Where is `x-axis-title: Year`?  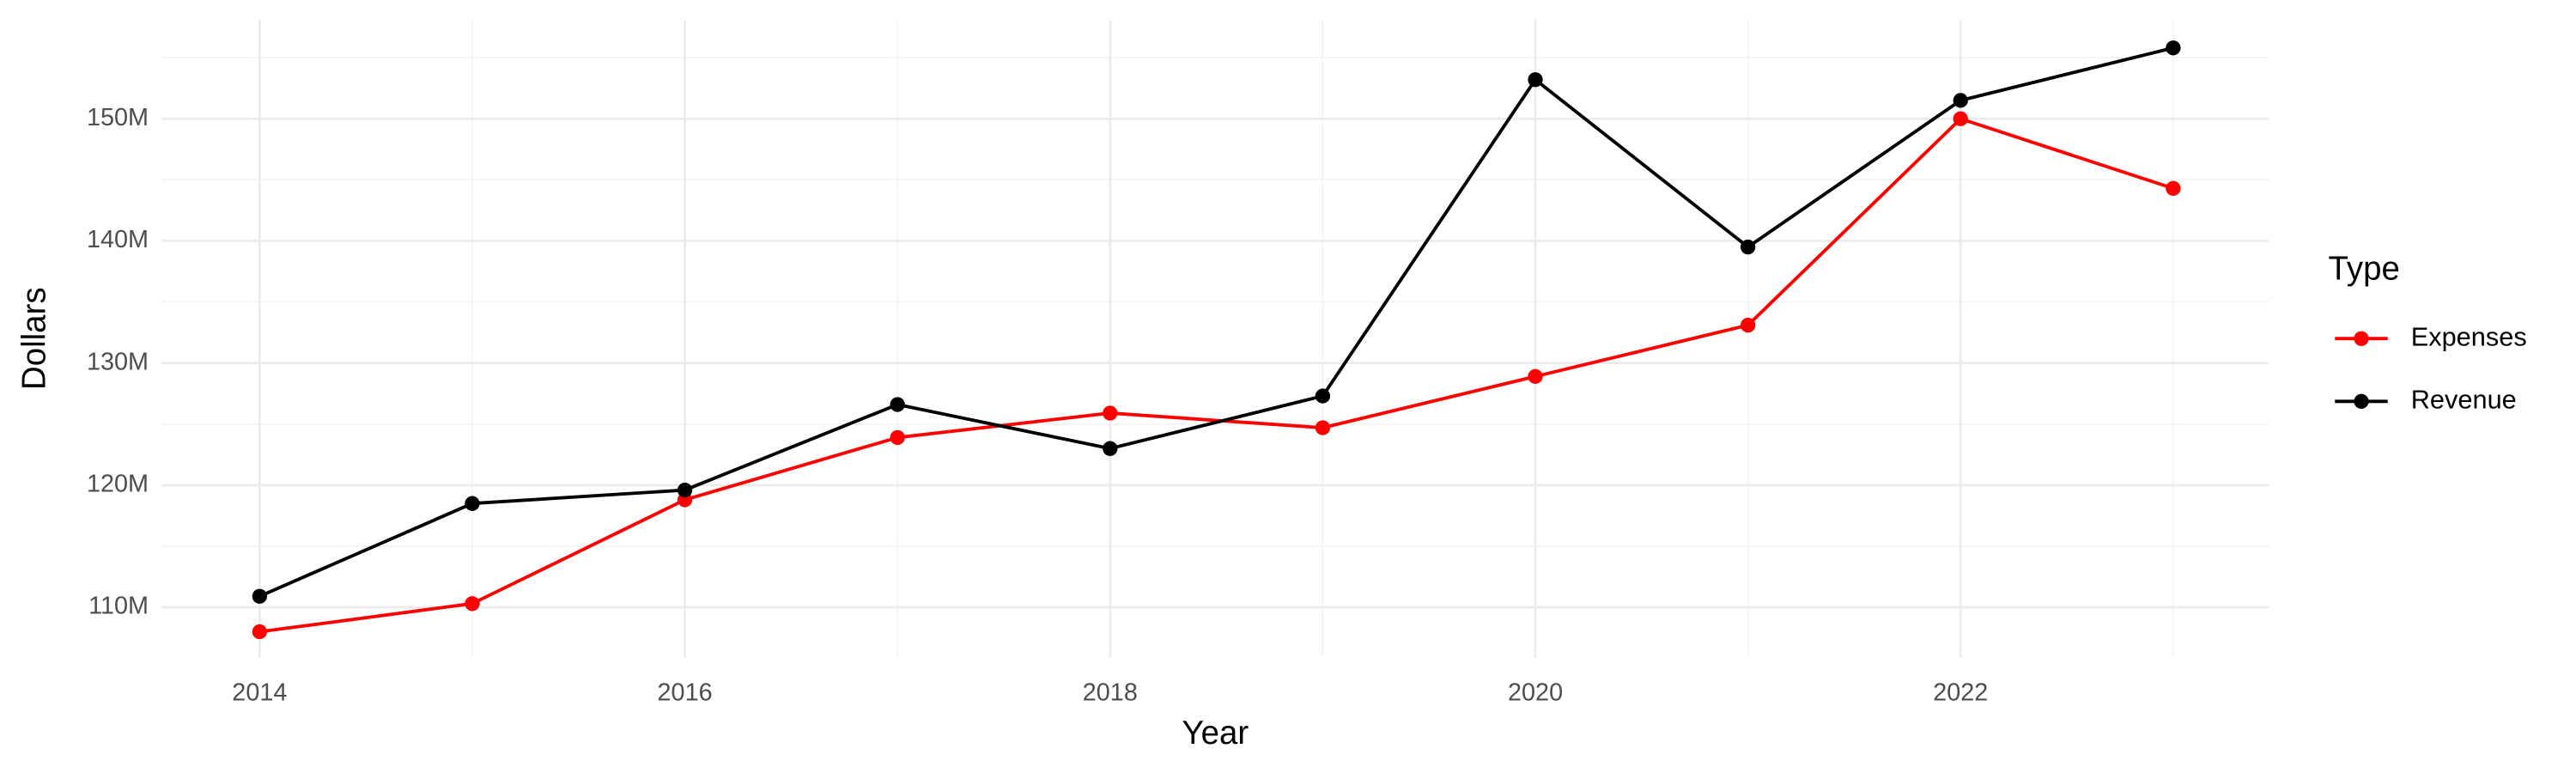
x-axis-title: Year is located at coordinates (1215, 733).